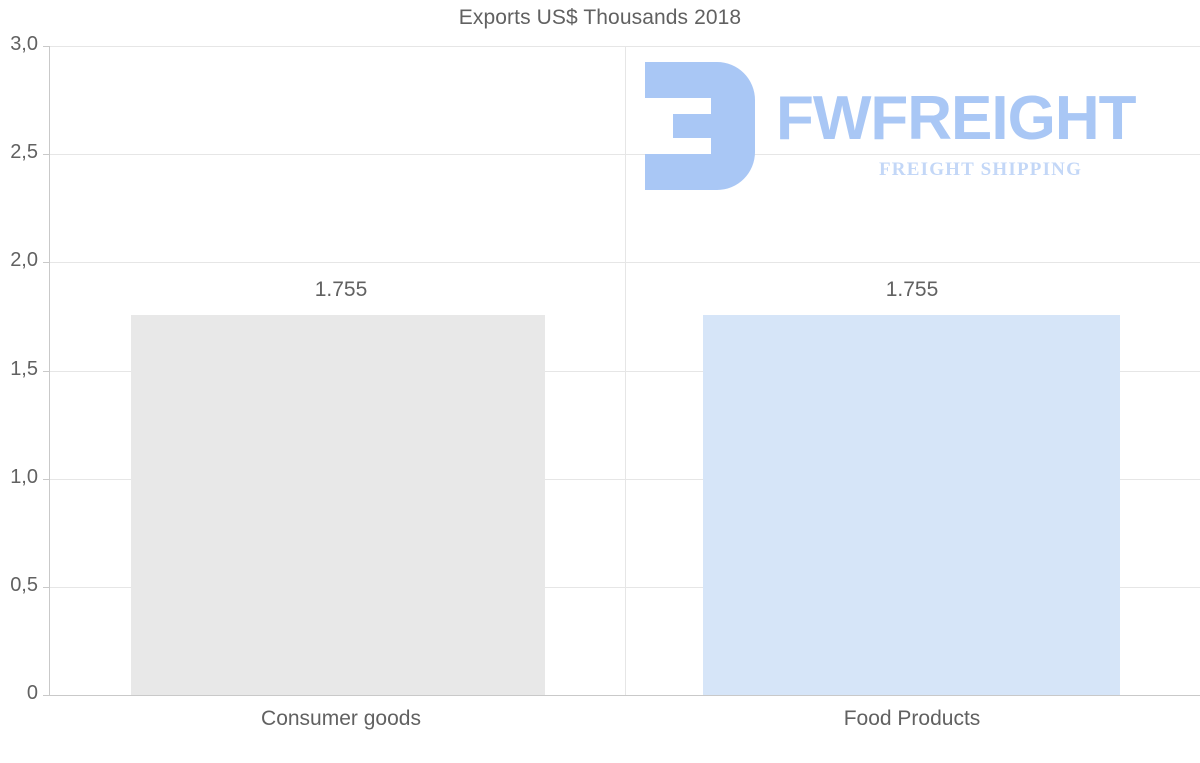 The image size is (1200, 763). What do you see at coordinates (24, 152) in the screenshot?
I see `y-tick-label-2-5: 2,5` at bounding box center [24, 152].